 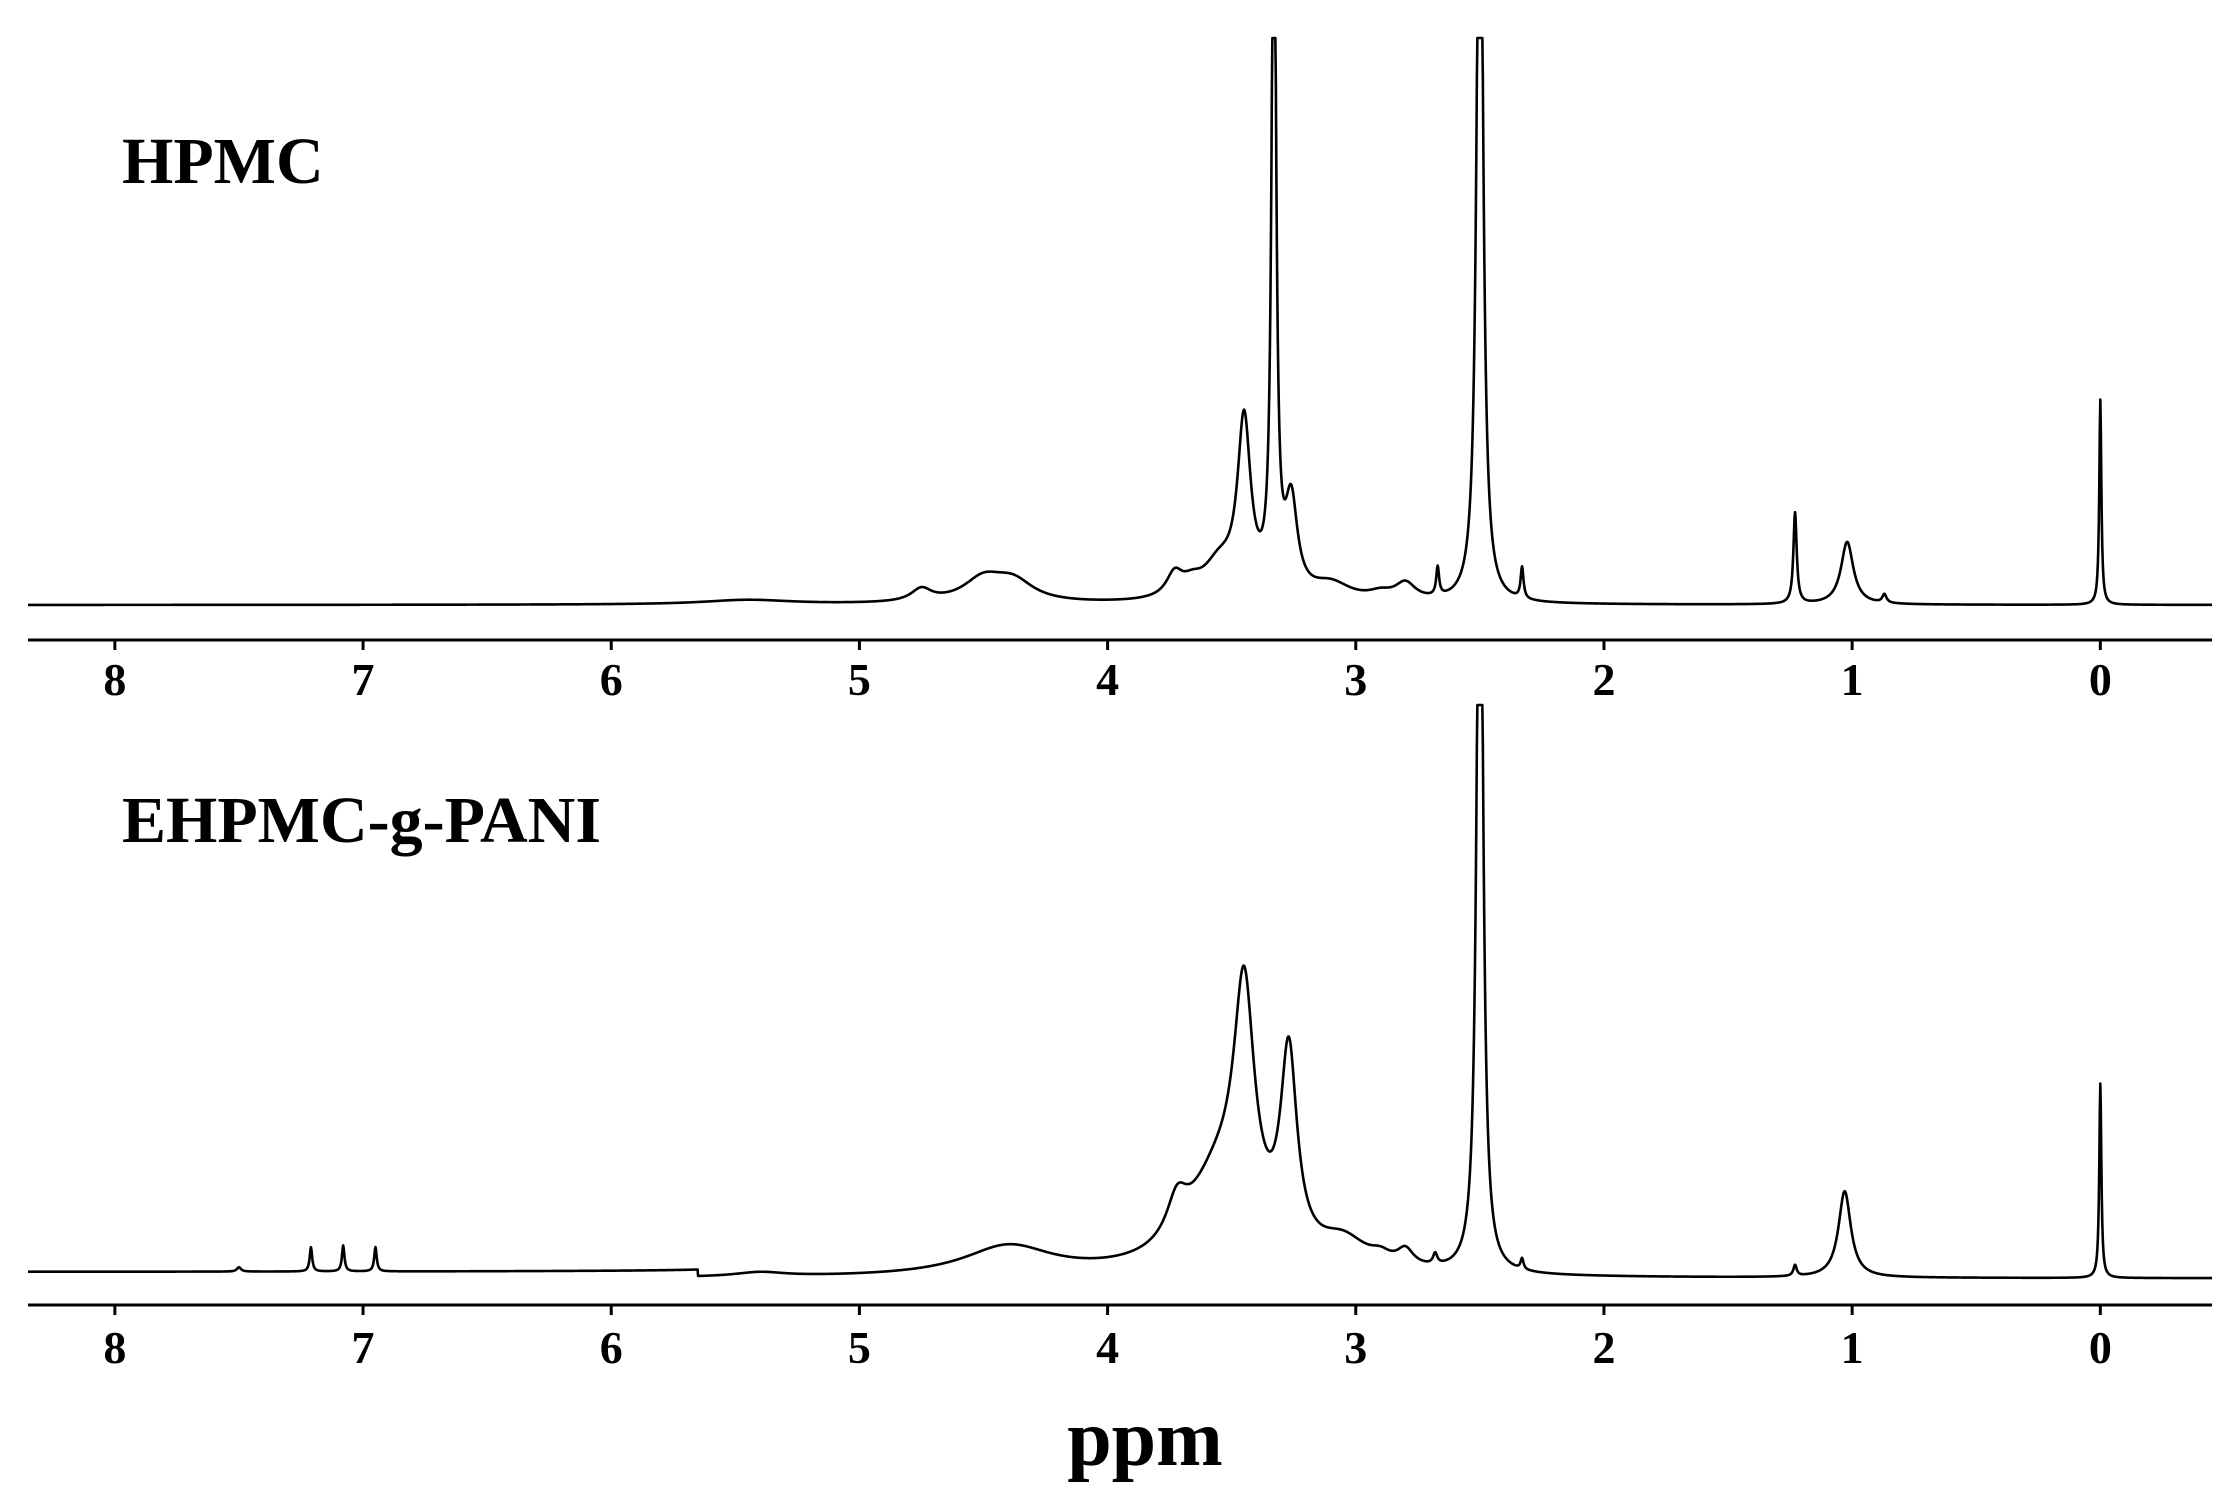 What do you see at coordinates (223, 161) in the screenshot?
I see `panel-title-hpmc: HPMC` at bounding box center [223, 161].